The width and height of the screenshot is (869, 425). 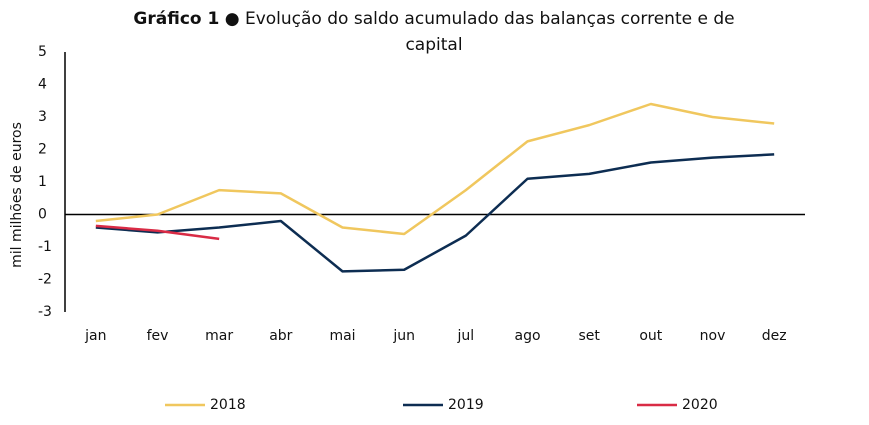 I want to click on x-tick-label: jun, so click(x=403, y=336).